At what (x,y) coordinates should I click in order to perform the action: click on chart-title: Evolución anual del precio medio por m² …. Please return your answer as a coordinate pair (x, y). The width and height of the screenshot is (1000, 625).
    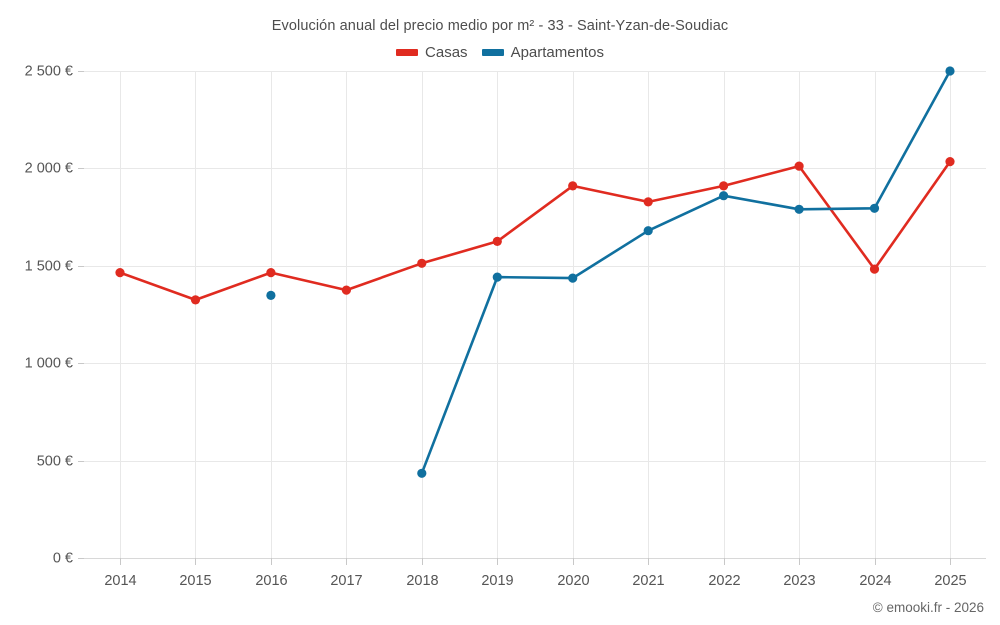
    Looking at the image, I should click on (500, 26).